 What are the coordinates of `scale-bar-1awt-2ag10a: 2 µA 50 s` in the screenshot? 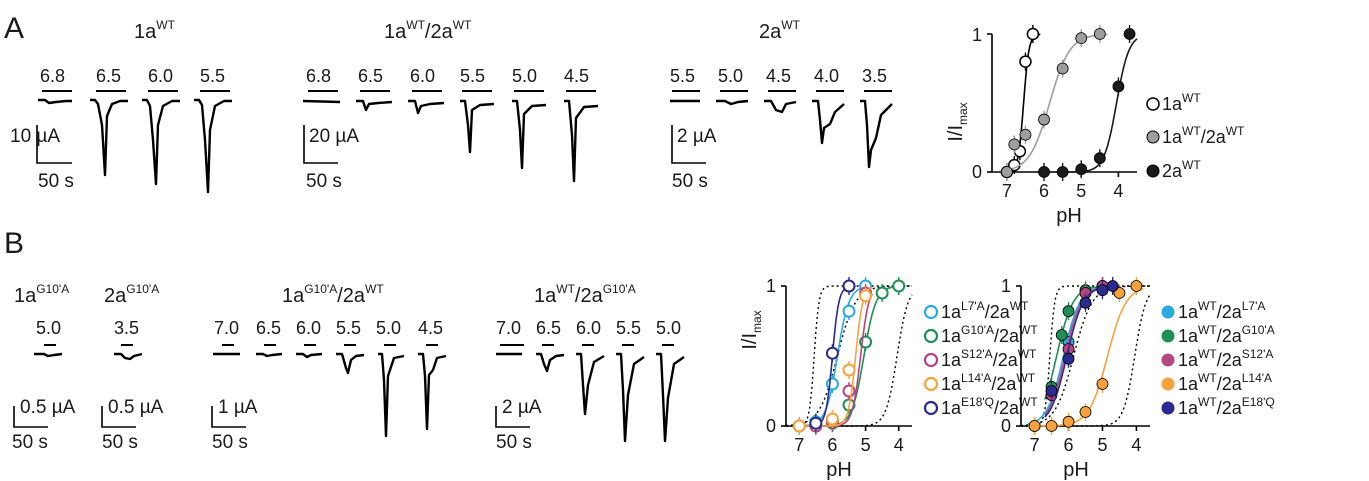 It's located at (518, 425).